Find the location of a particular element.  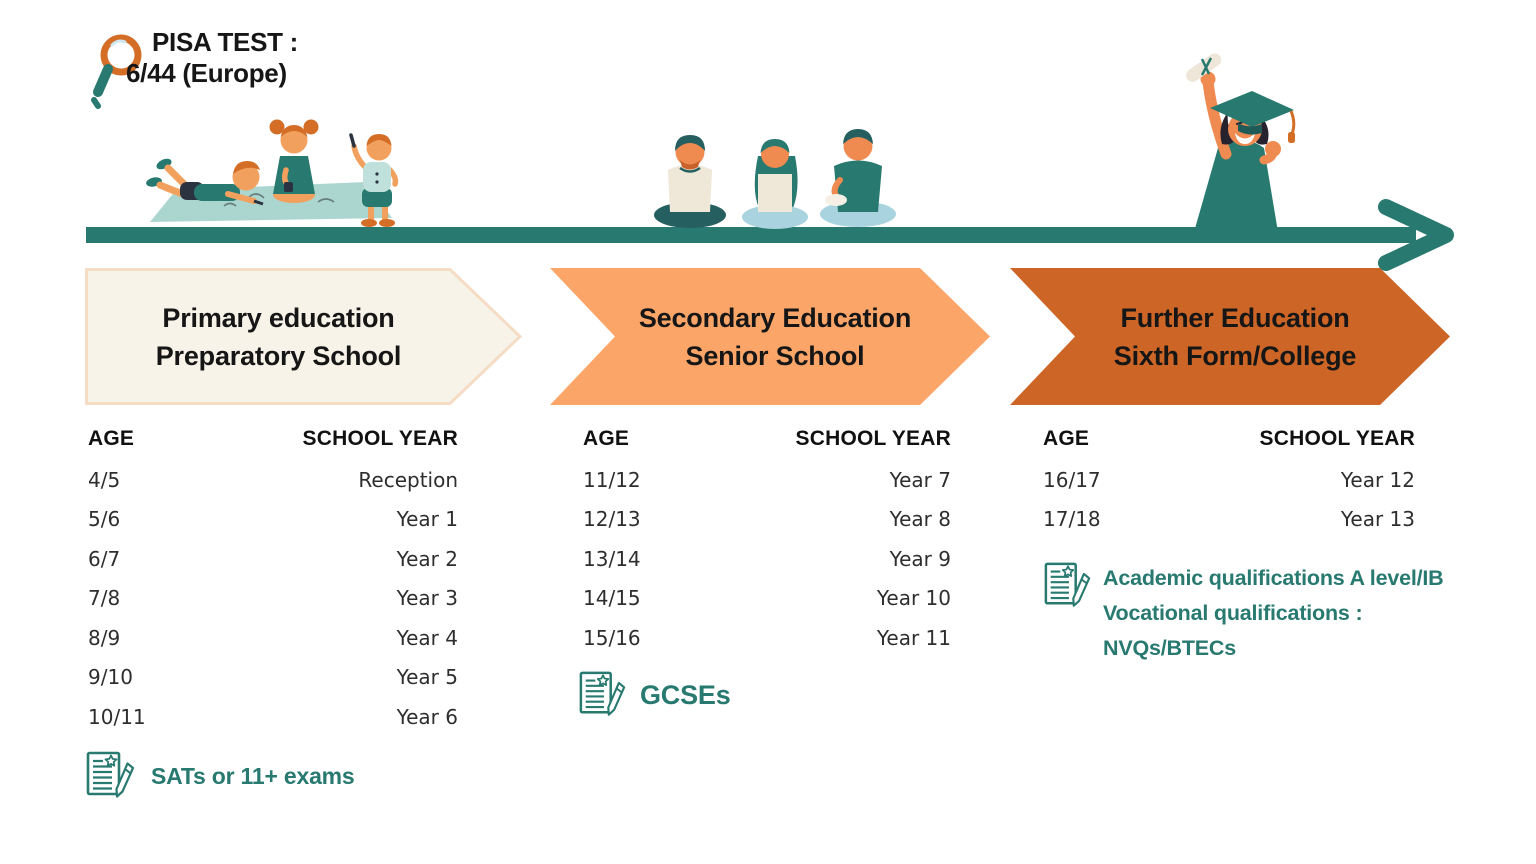

timeline-arrow is located at coordinates (770, 235).